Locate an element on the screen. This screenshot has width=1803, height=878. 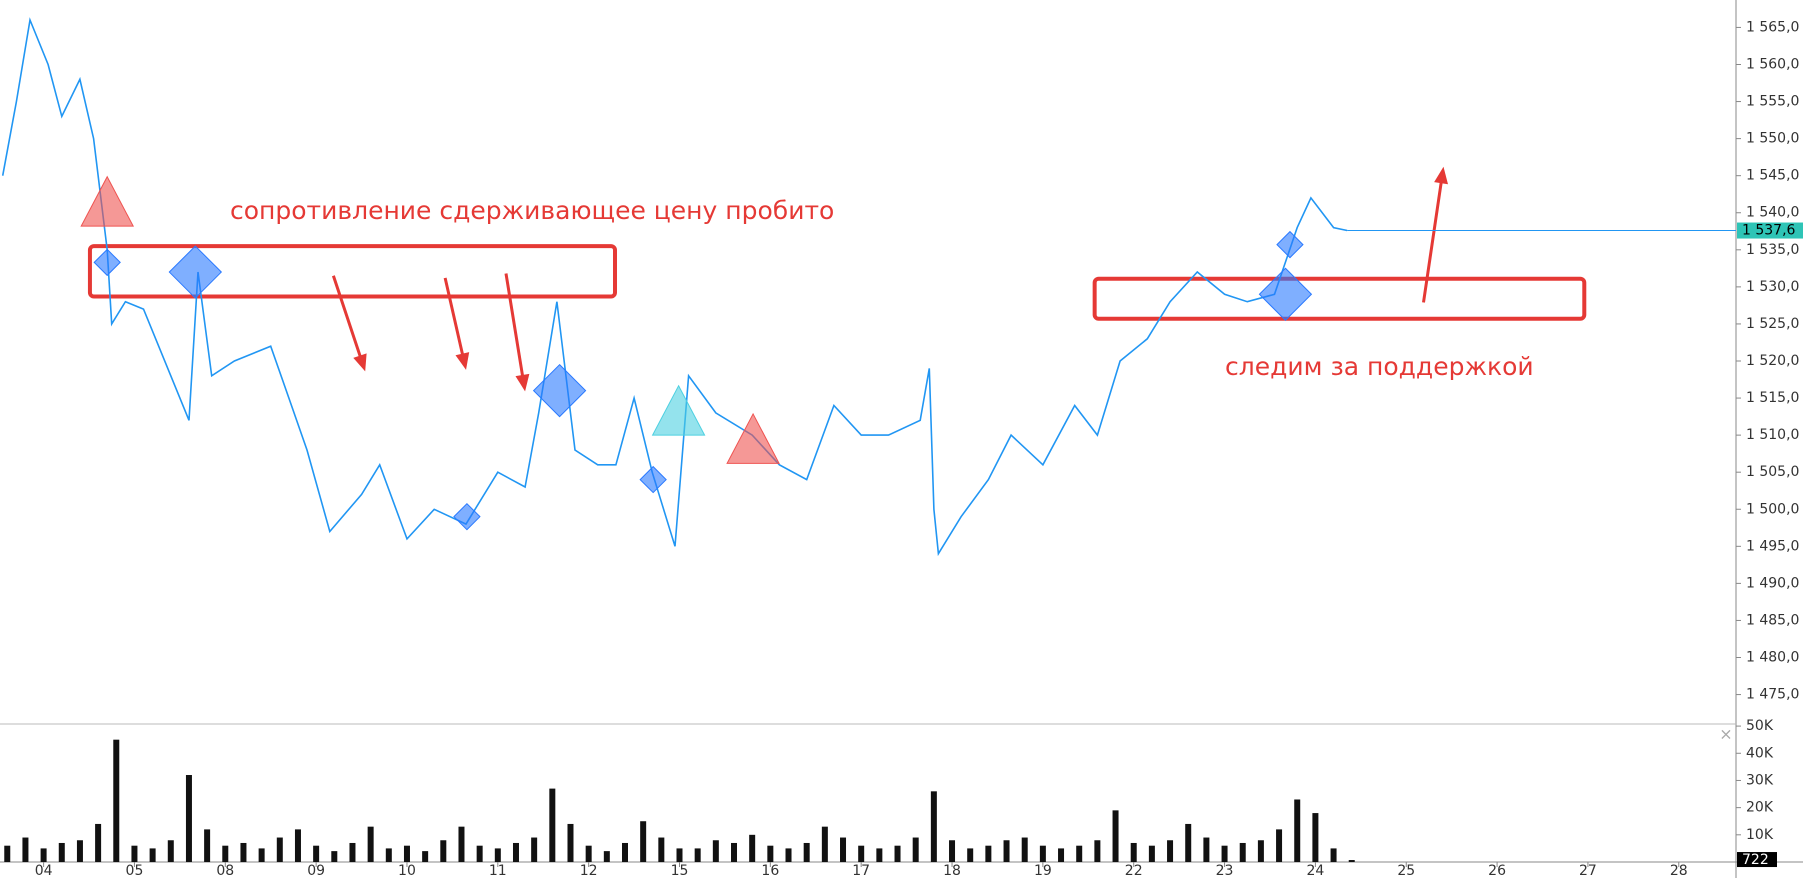
x-tick-label: 09 is located at coordinates (316, 870).